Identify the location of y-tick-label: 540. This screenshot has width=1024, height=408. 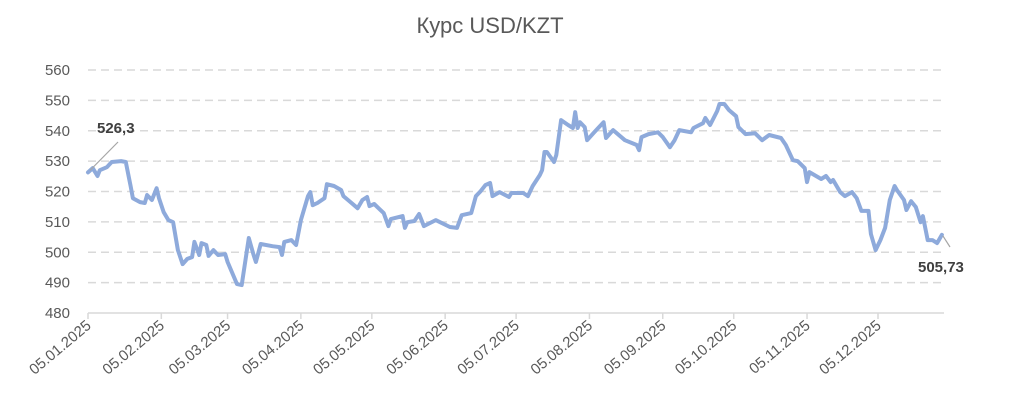
(57, 131).